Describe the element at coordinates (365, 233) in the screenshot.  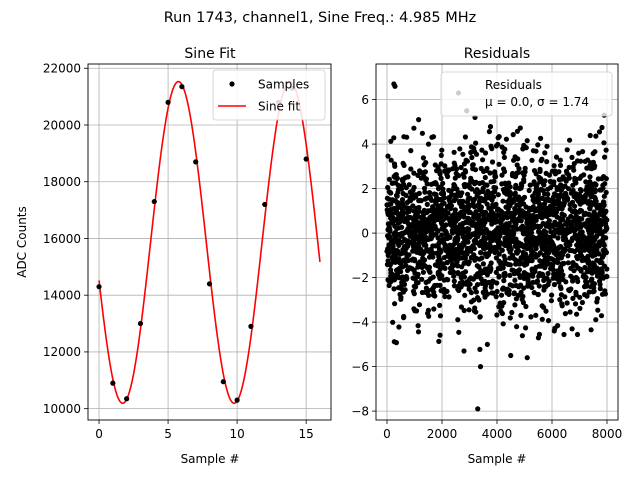
I see `residuals-y-tick-label: 0` at that location.